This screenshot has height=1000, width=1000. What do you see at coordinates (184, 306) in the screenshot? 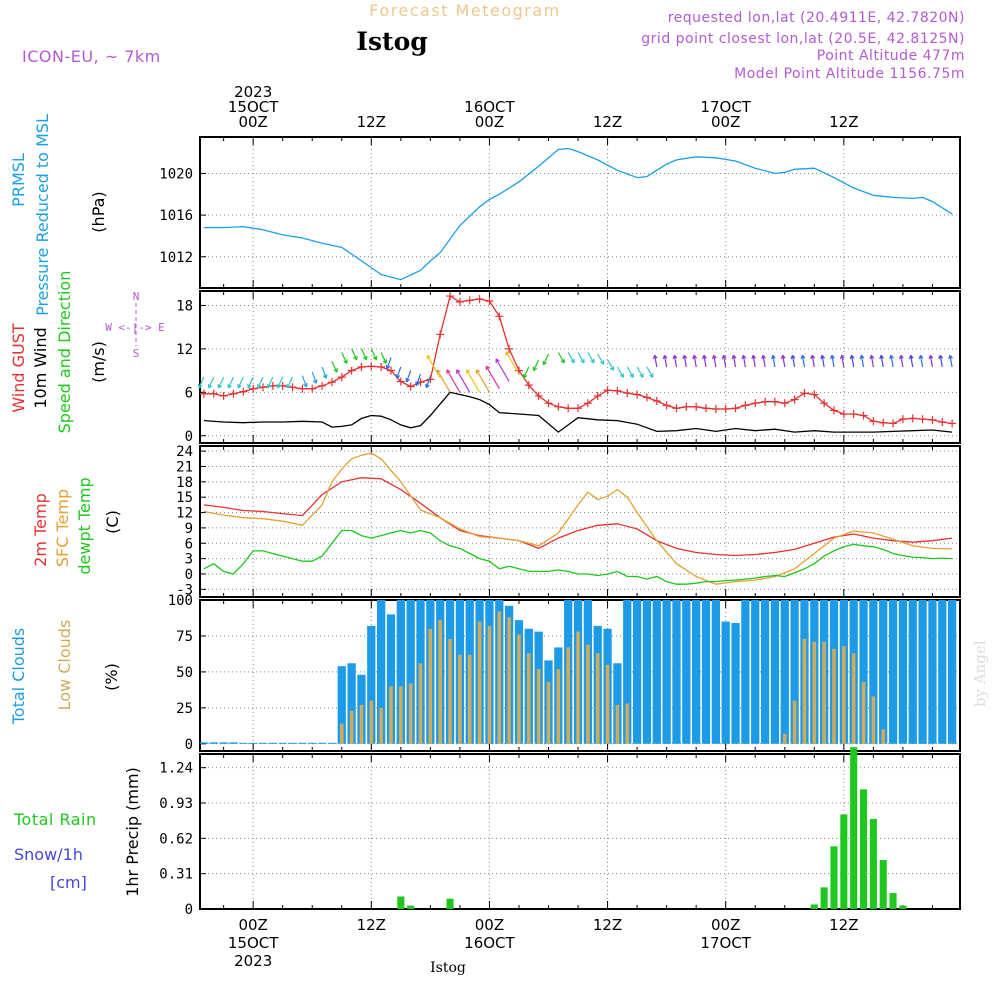
I see `y-tick-label: 18` at bounding box center [184, 306].